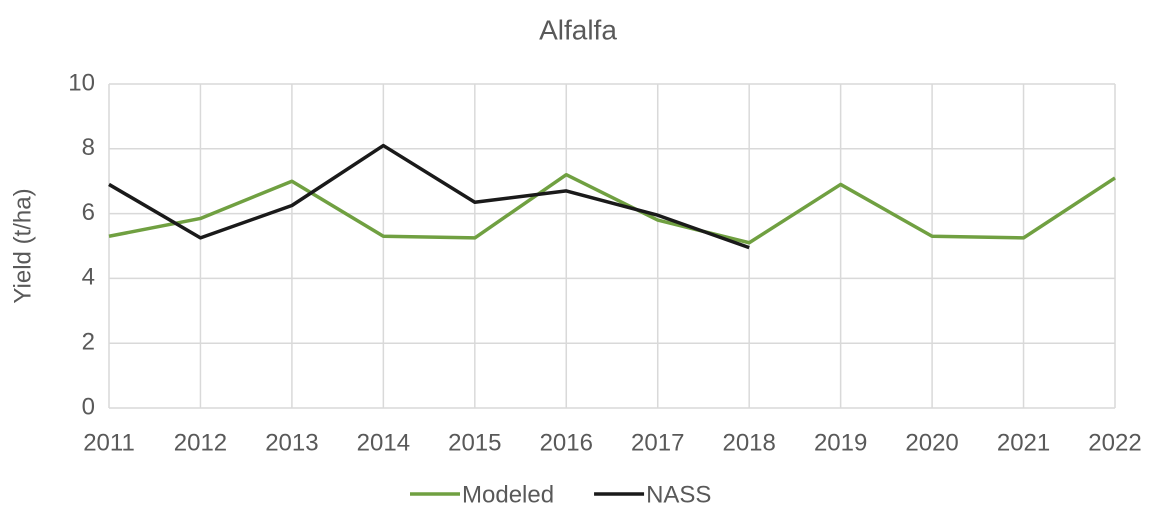 Image resolution: width=1159 pixels, height=518 pixels. What do you see at coordinates (748, 442) in the screenshot?
I see `x-tick-label: 2018` at bounding box center [748, 442].